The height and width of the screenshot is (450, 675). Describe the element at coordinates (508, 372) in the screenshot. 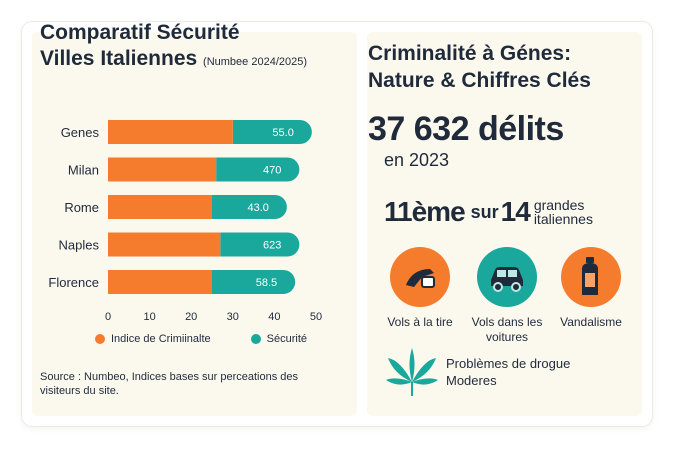

I see `drug-note: Problèmes de drogue Moderes` at that location.